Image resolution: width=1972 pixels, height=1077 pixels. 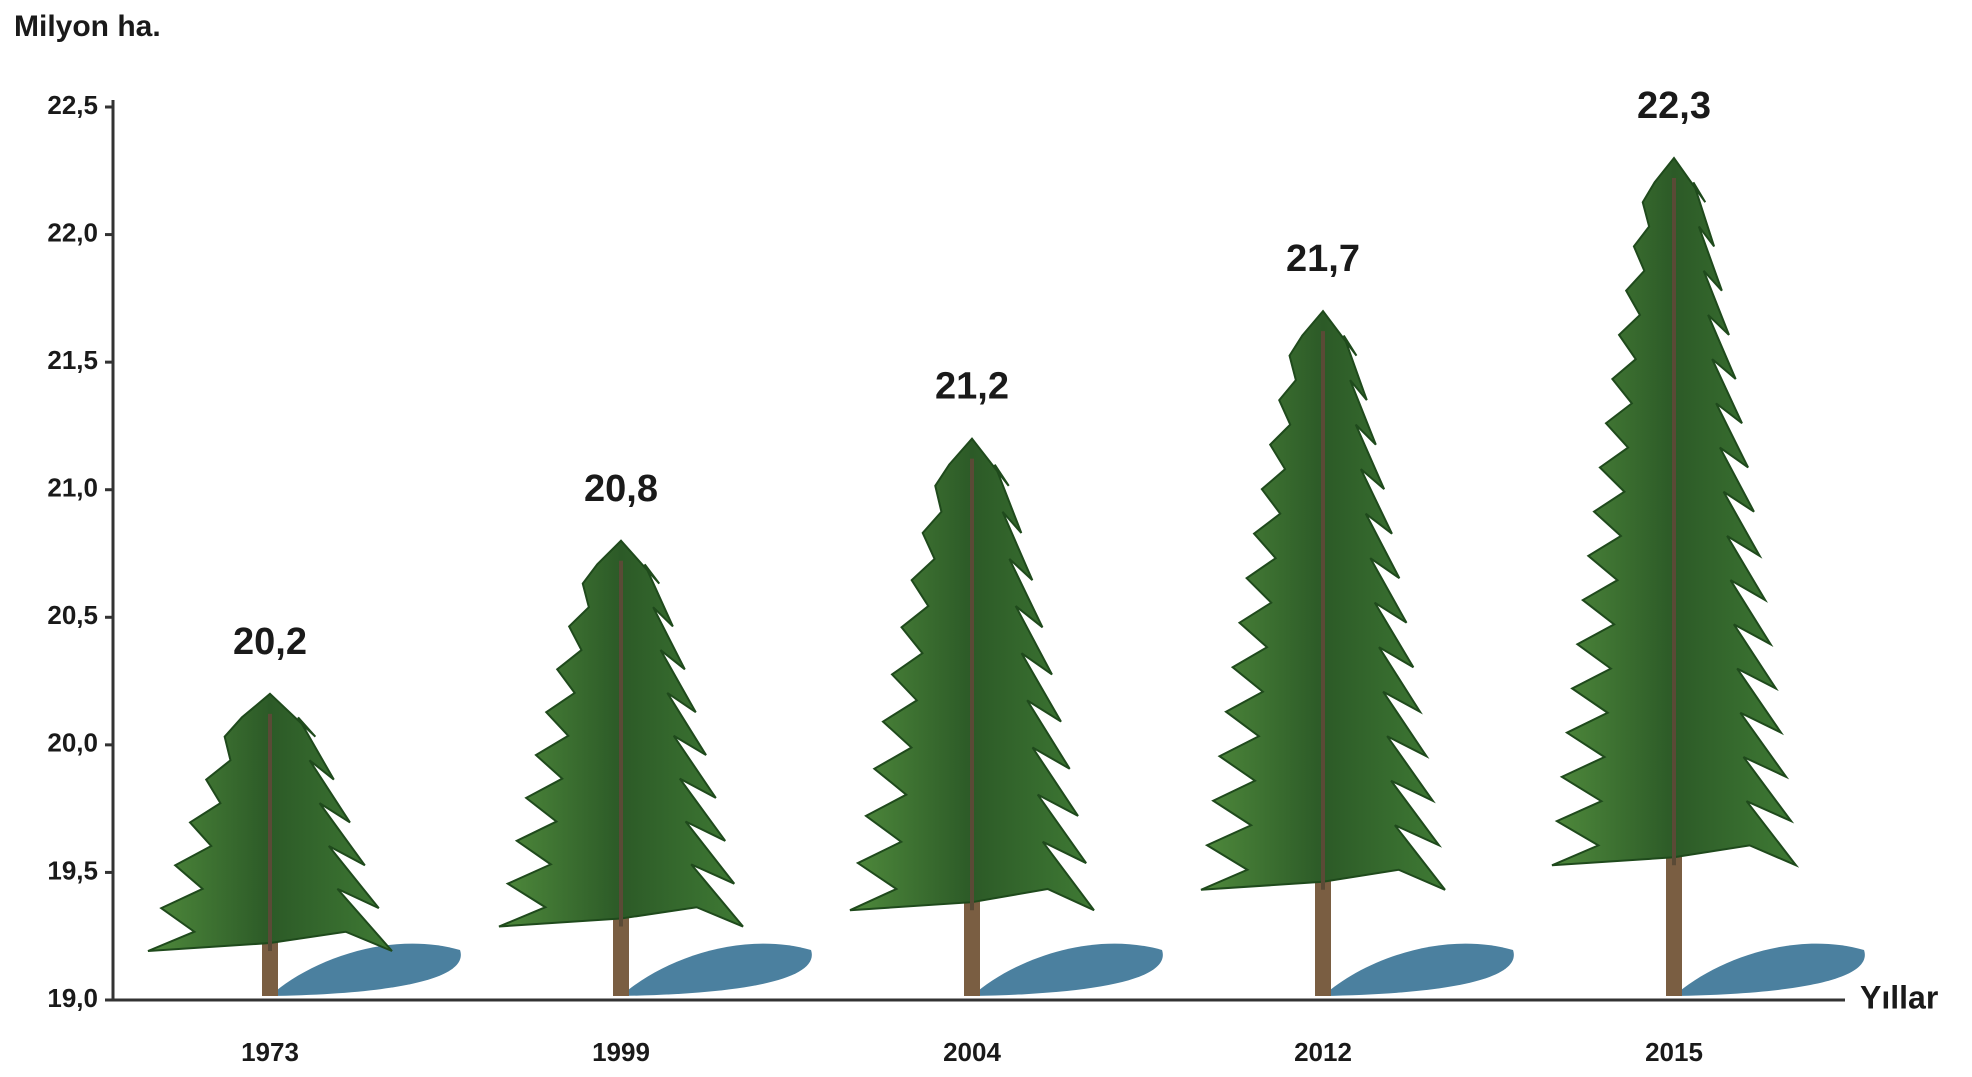 What do you see at coordinates (72, 998) in the screenshot?
I see `y-tick-label: 19,0` at bounding box center [72, 998].